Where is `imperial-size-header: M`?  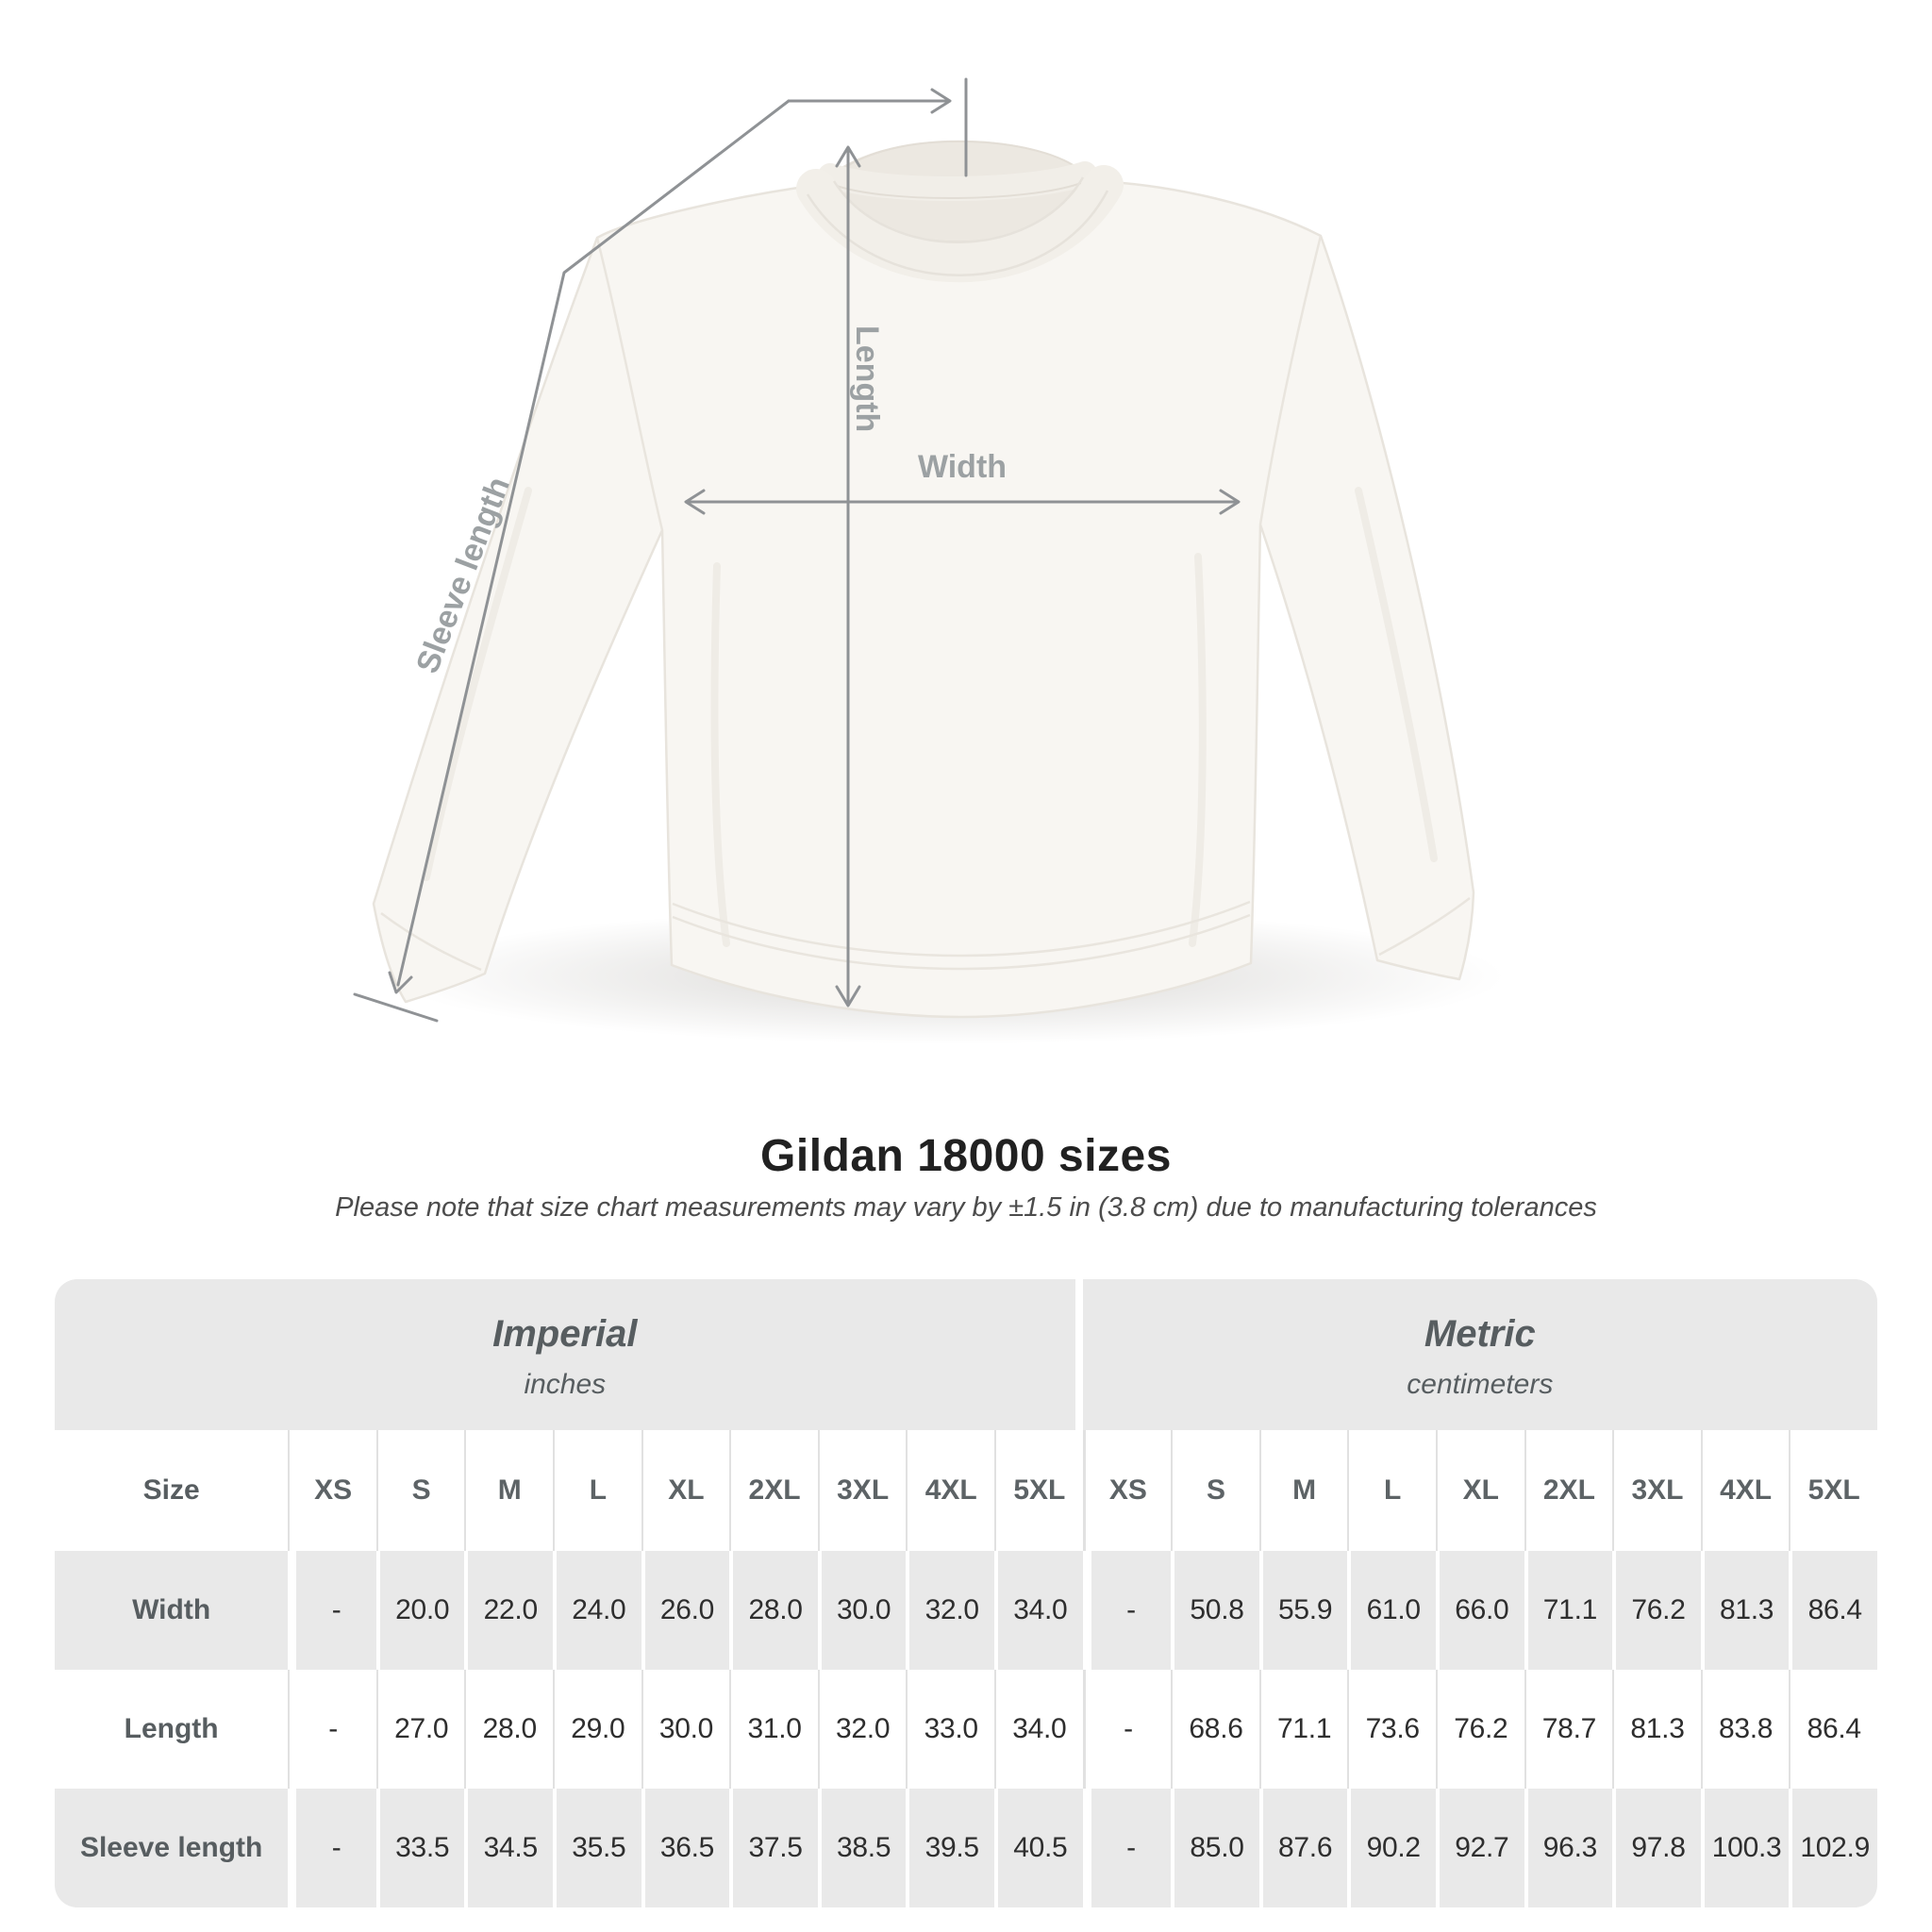 imperial-size-header: M is located at coordinates (508, 1491).